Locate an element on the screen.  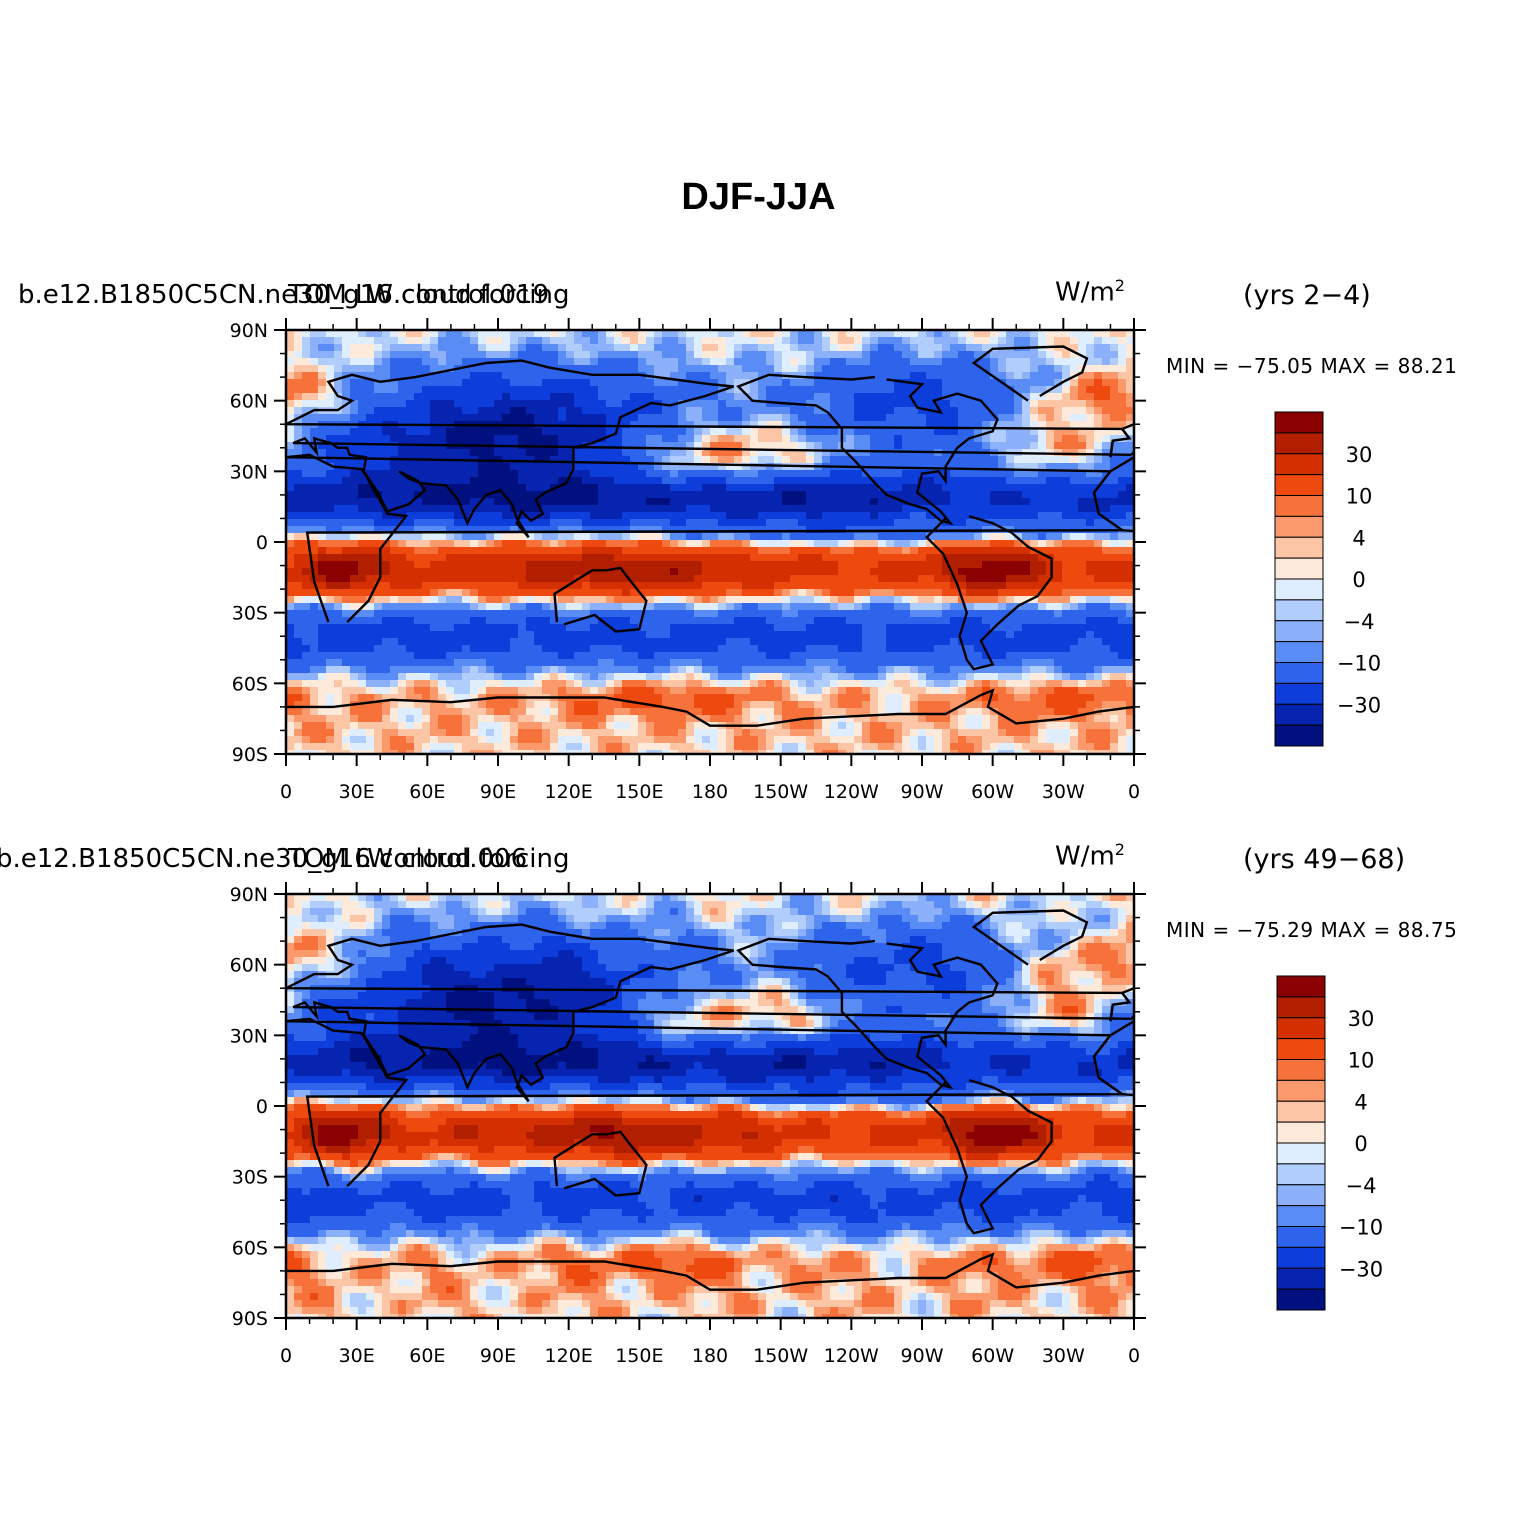
min-max-label: MIN = −75.29 MAX = 88.75 is located at coordinates (1312, 930).